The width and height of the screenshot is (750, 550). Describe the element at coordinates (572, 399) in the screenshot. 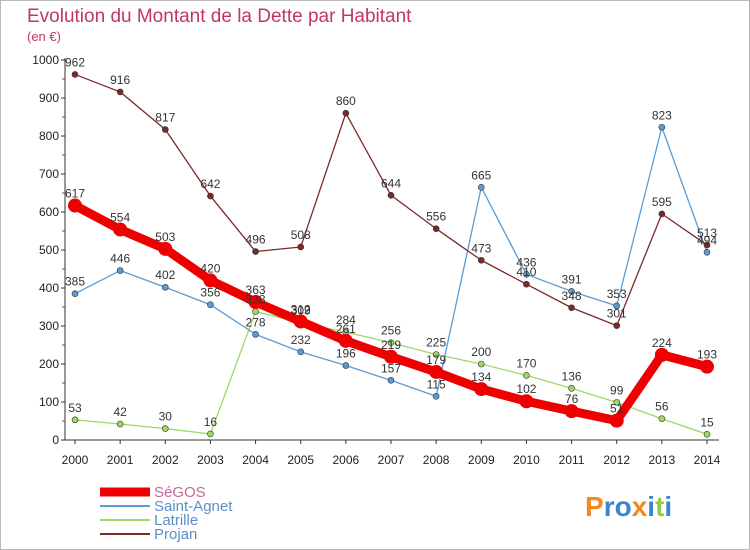

I see `data-label: 76` at that location.